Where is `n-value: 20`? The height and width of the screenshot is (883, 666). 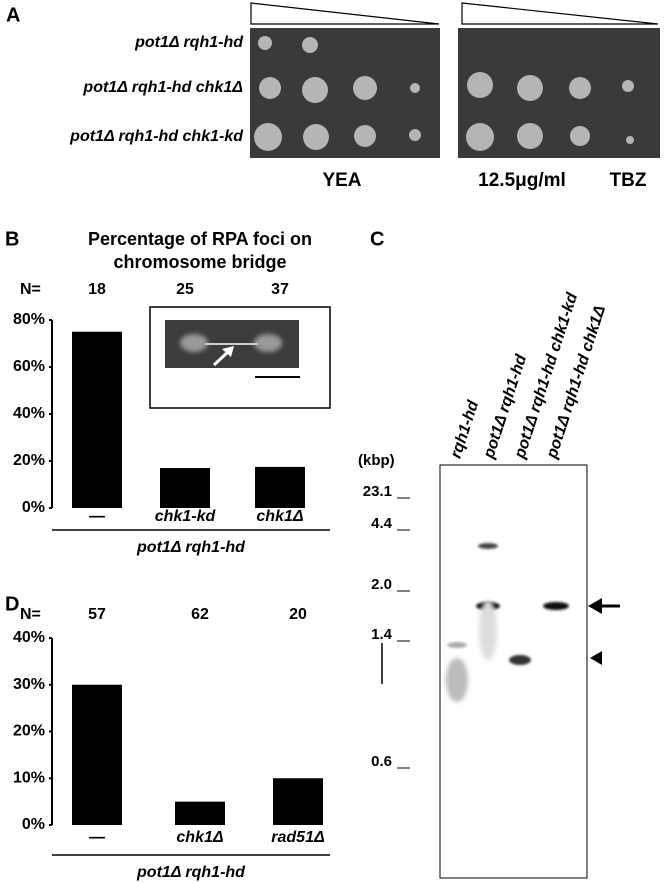 n-value: 20 is located at coordinates (298, 614).